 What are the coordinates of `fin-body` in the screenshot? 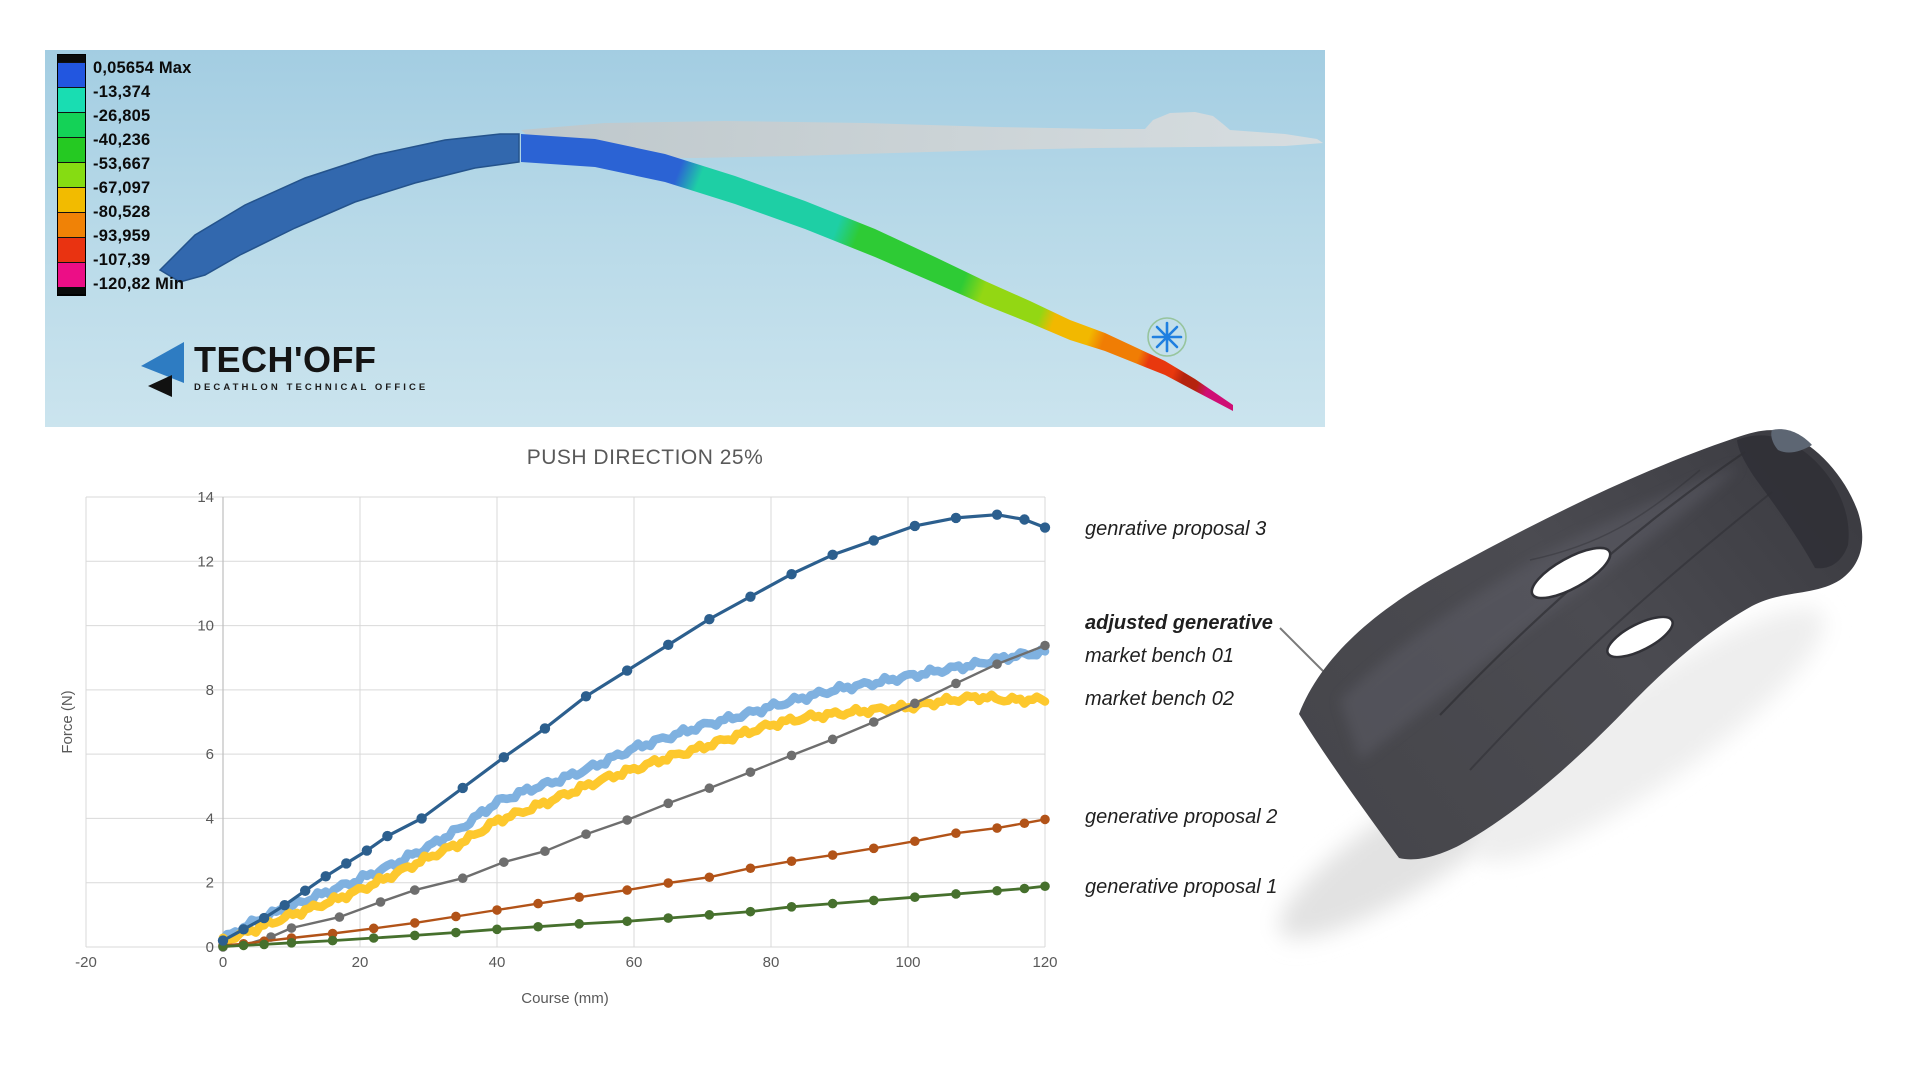 It's located at (1581, 645).